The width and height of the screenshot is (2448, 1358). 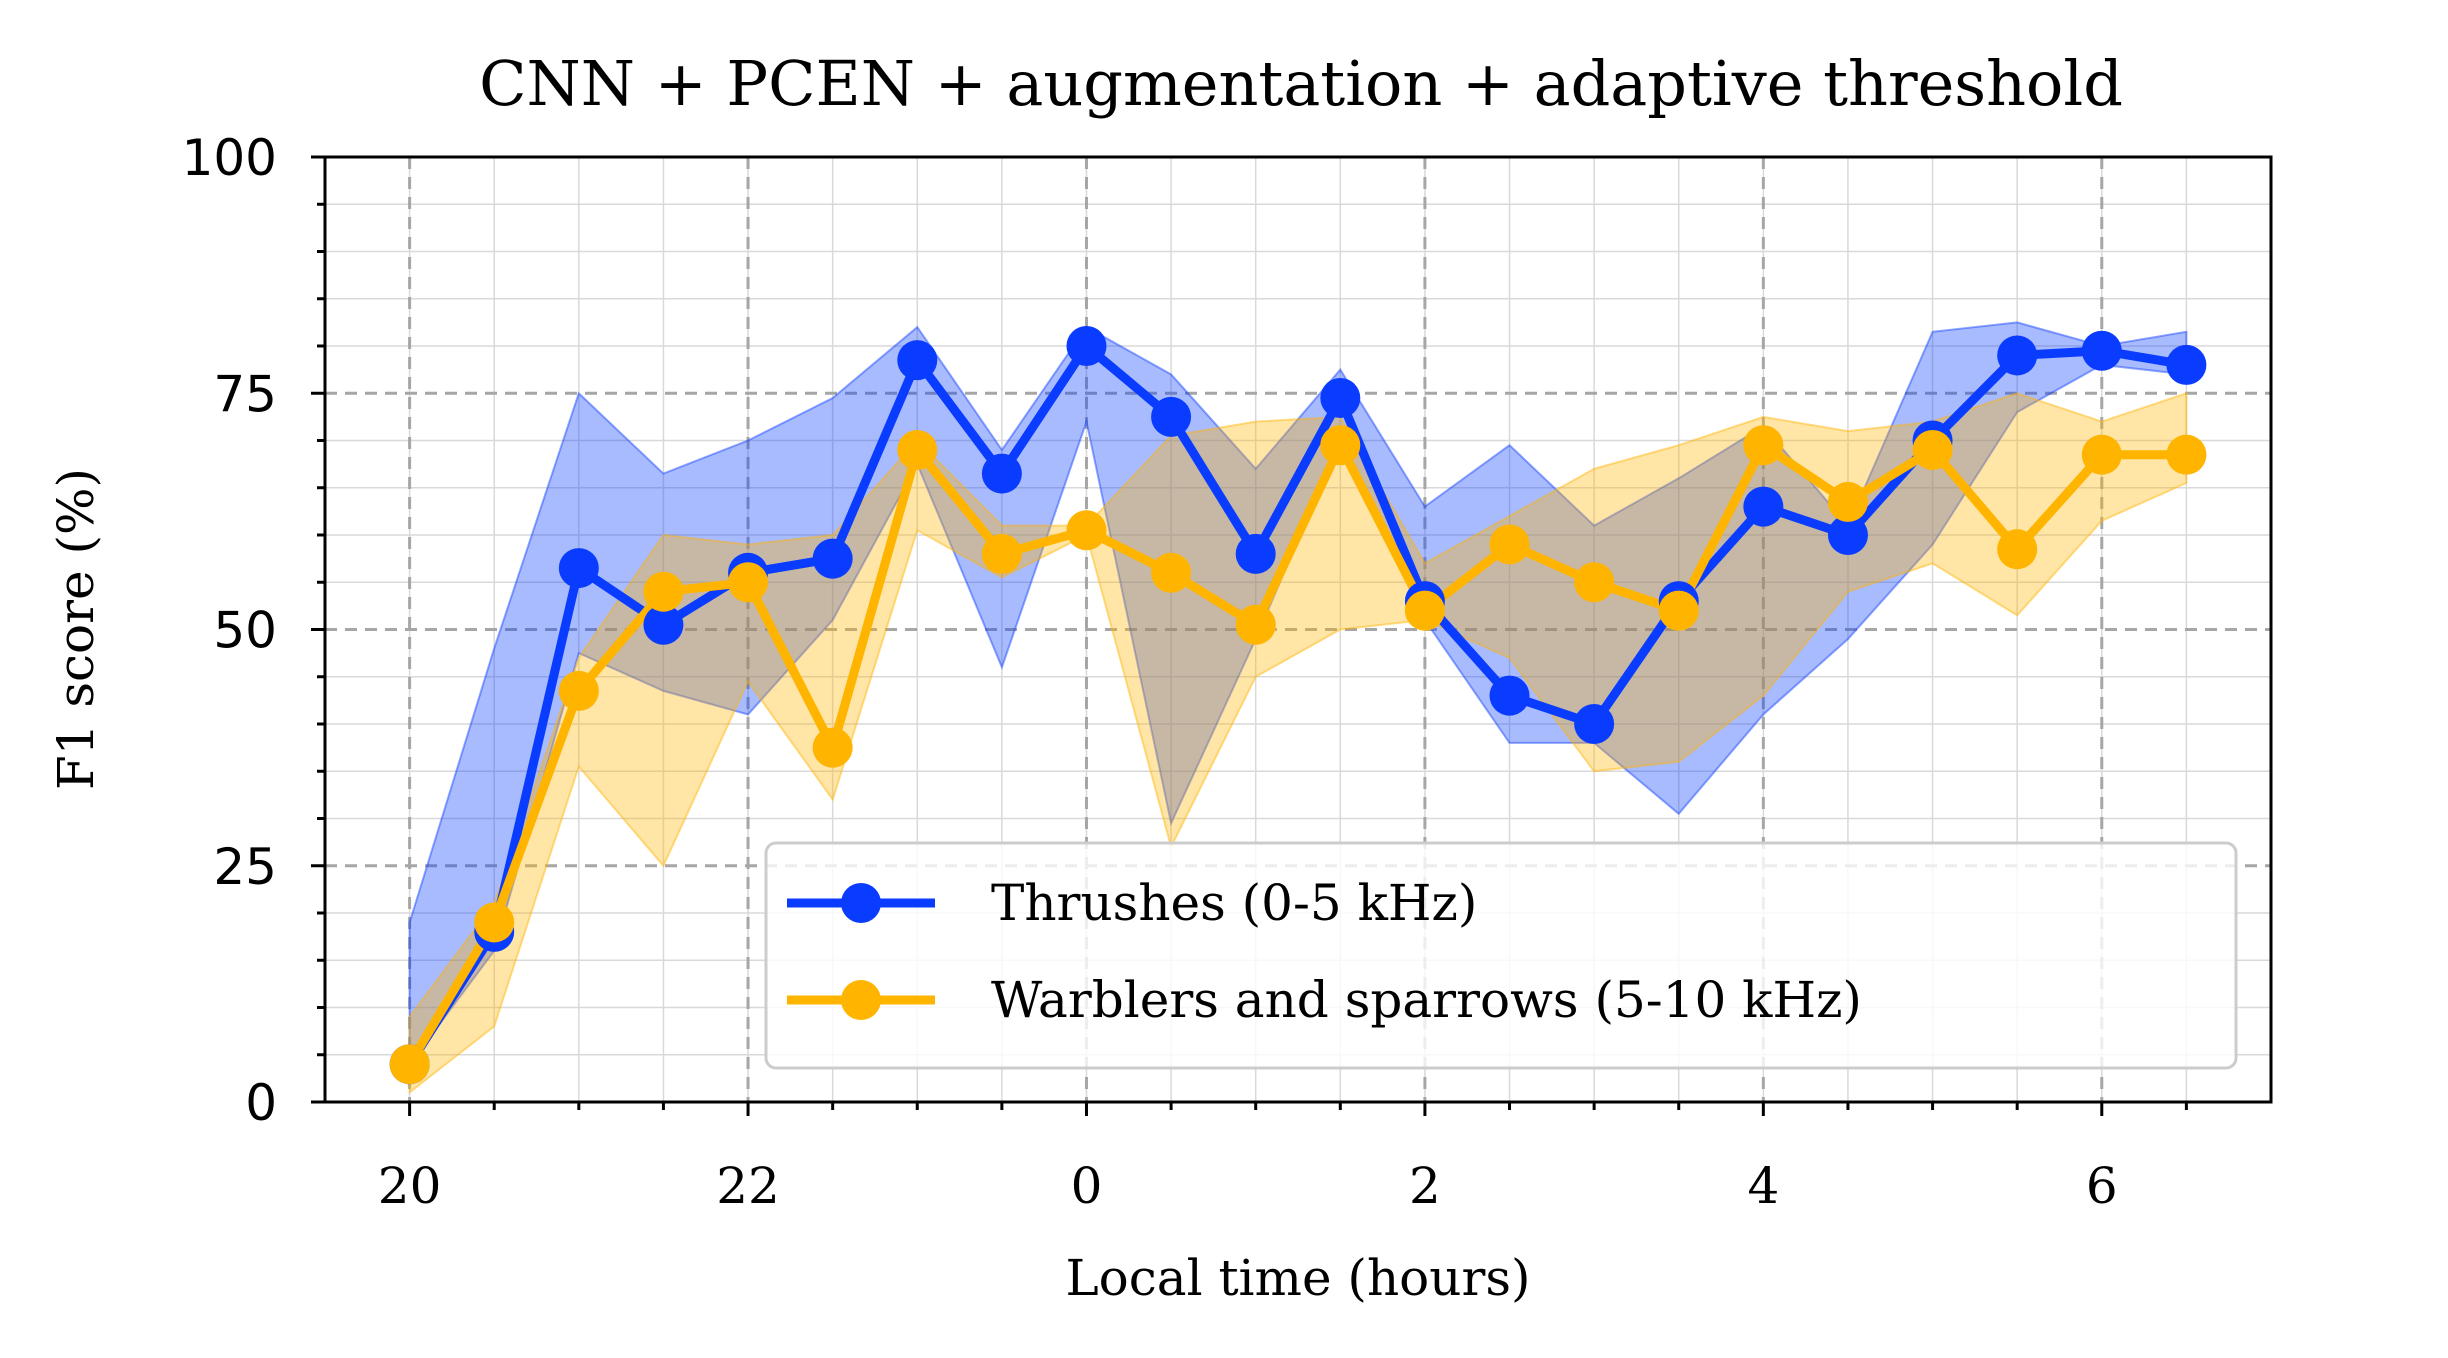 I want to click on y-axis-ticks: 0 25 50 75 100, so click(x=253, y=630).